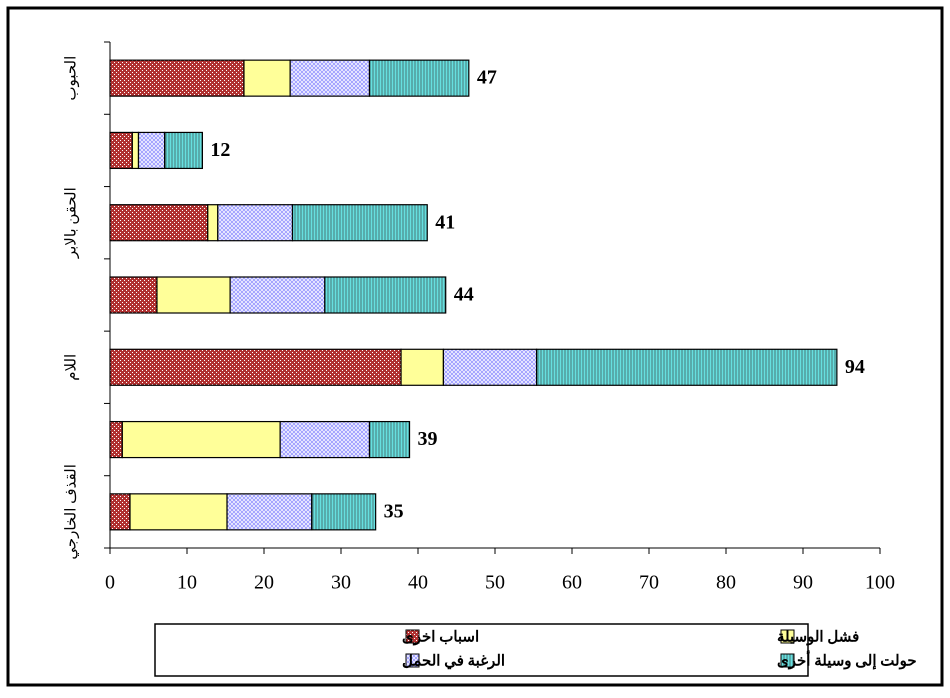 The image size is (950, 698). Describe the element at coordinates (464, 295) in the screenshot. I see `total-label: 44` at that location.